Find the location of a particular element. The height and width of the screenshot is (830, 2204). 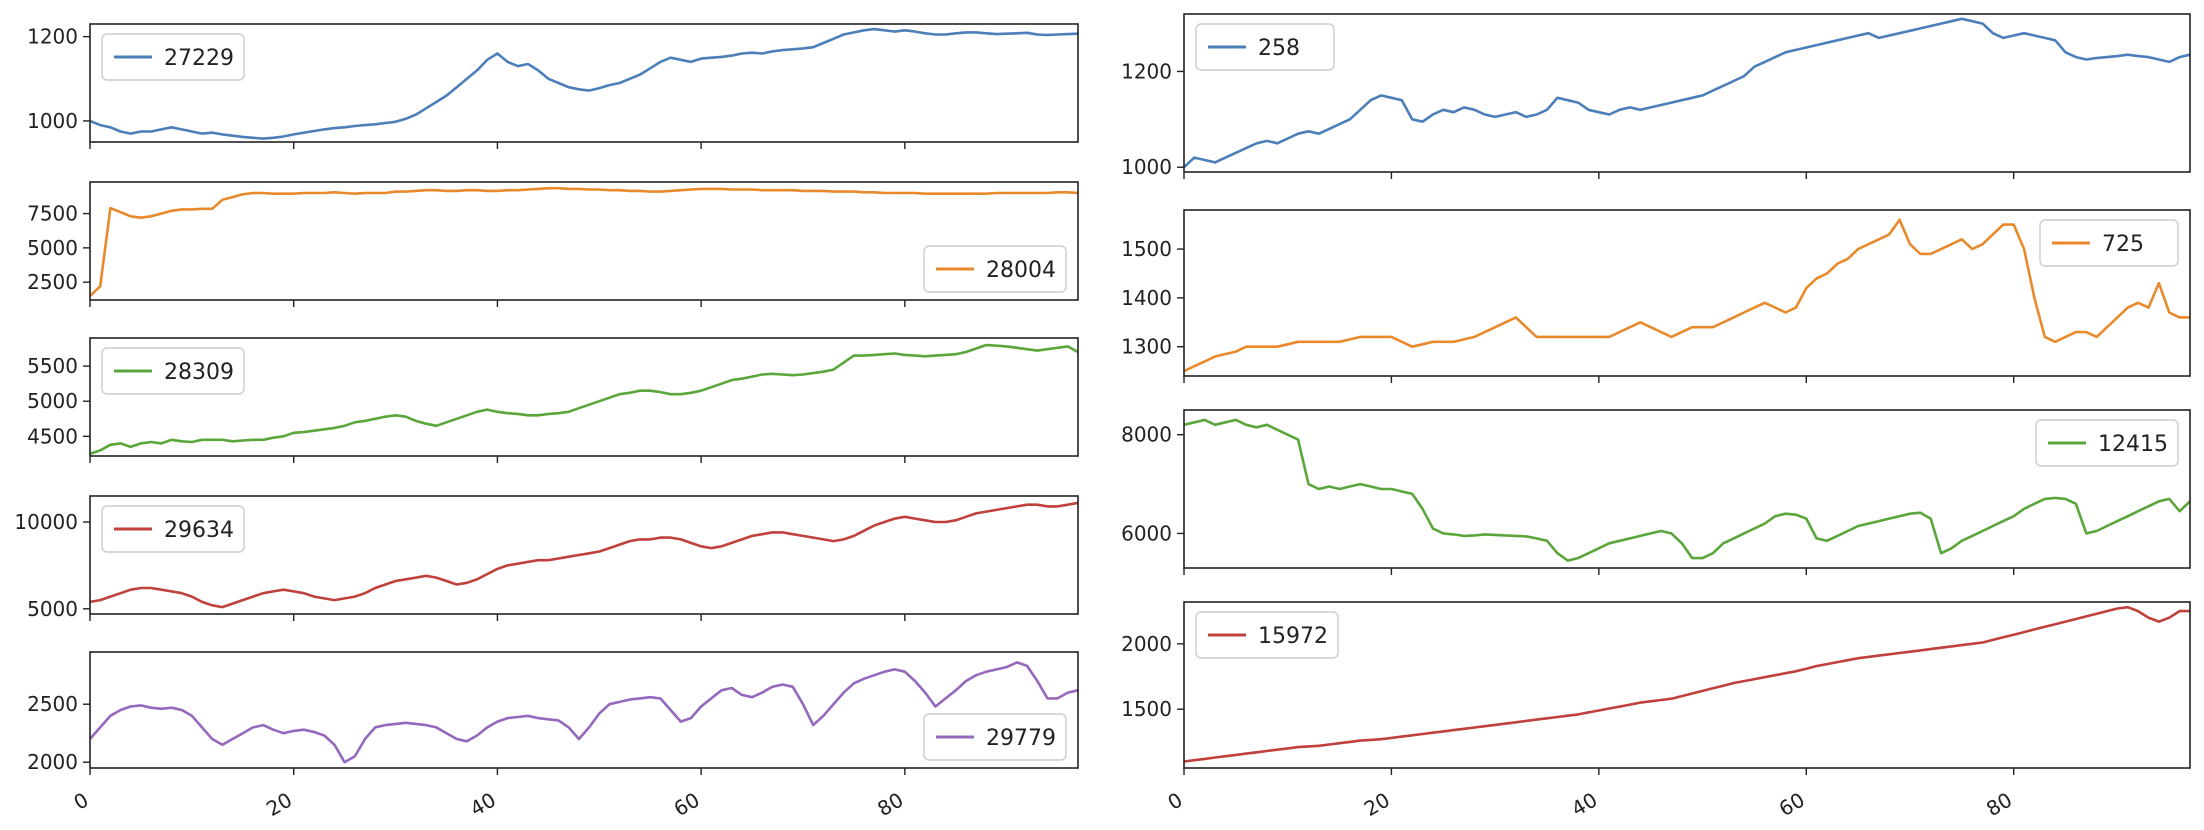

legend: 15972 is located at coordinates (1267, 635).